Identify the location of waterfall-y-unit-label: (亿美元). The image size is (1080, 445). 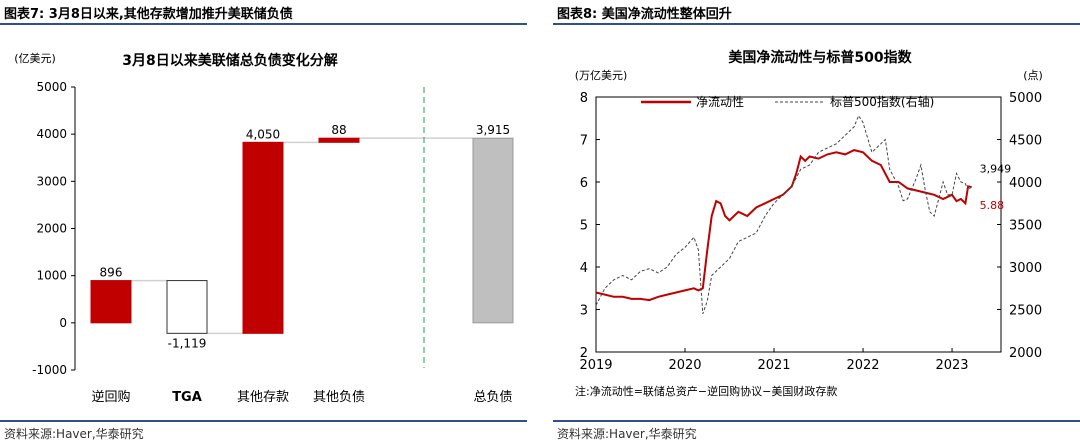
(35, 58).